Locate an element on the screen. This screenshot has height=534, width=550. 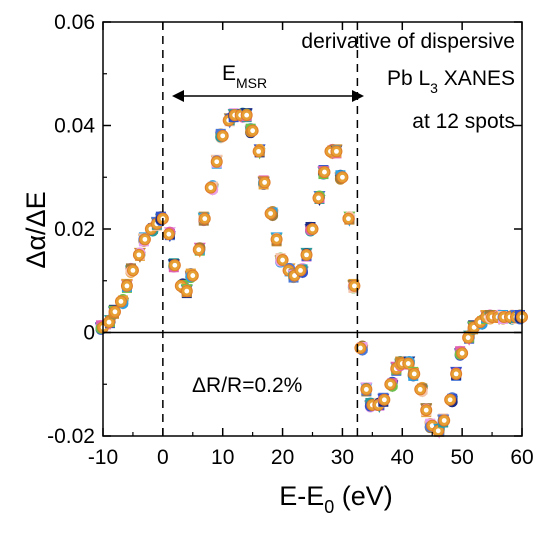
x-axis-title: E-E0 (eV) is located at coordinates (336, 499).